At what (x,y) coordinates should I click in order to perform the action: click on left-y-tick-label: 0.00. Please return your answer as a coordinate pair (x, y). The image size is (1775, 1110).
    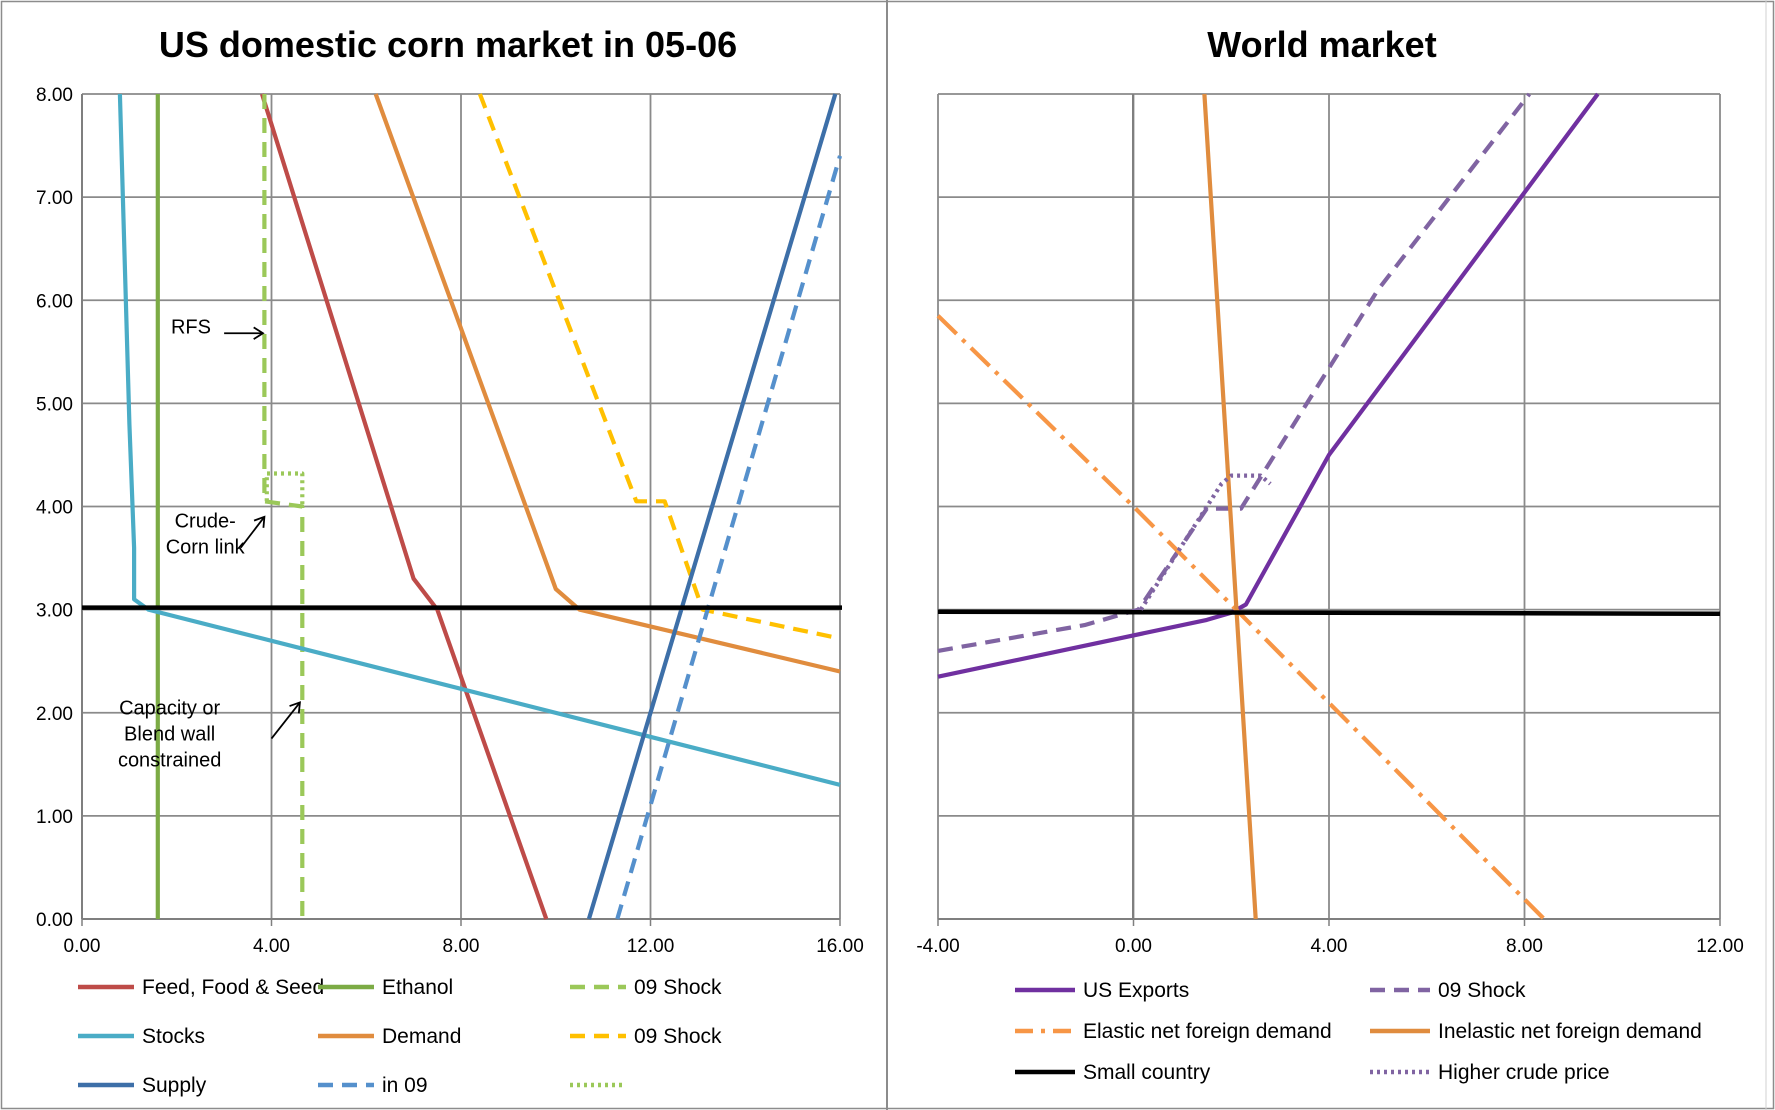
    Looking at the image, I should click on (54, 920).